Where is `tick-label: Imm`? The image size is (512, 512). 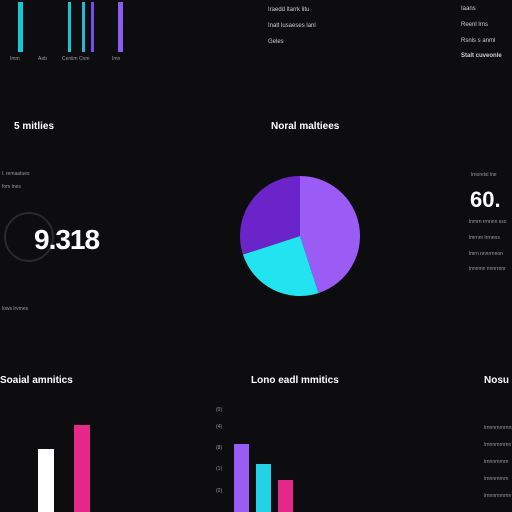
tick-label: Imm is located at coordinates (15, 59).